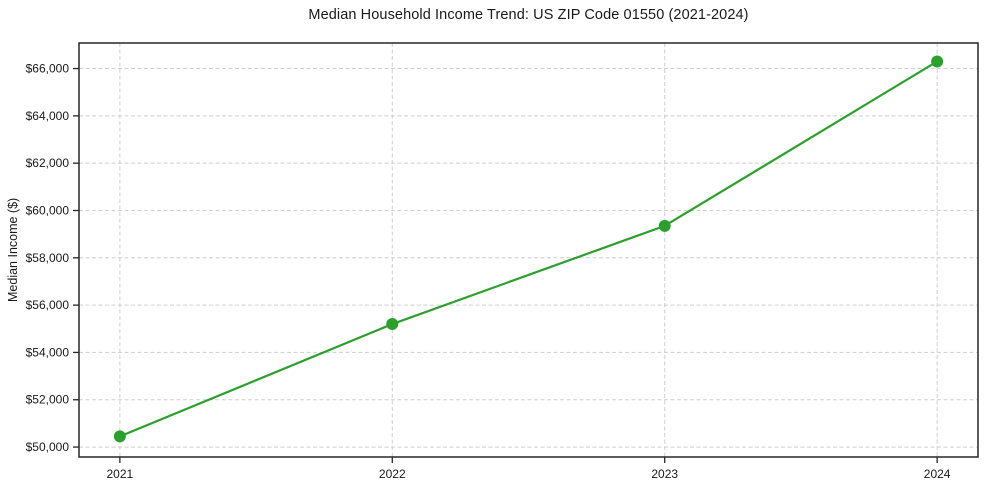 The width and height of the screenshot is (989, 490). What do you see at coordinates (48, 210) in the screenshot?
I see `y-tick-label: $60,000` at bounding box center [48, 210].